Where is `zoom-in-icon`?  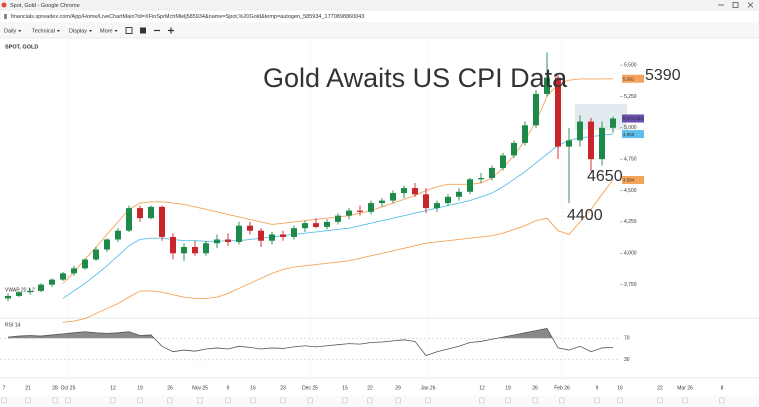
zoom-in-icon is located at coordinates (171, 30).